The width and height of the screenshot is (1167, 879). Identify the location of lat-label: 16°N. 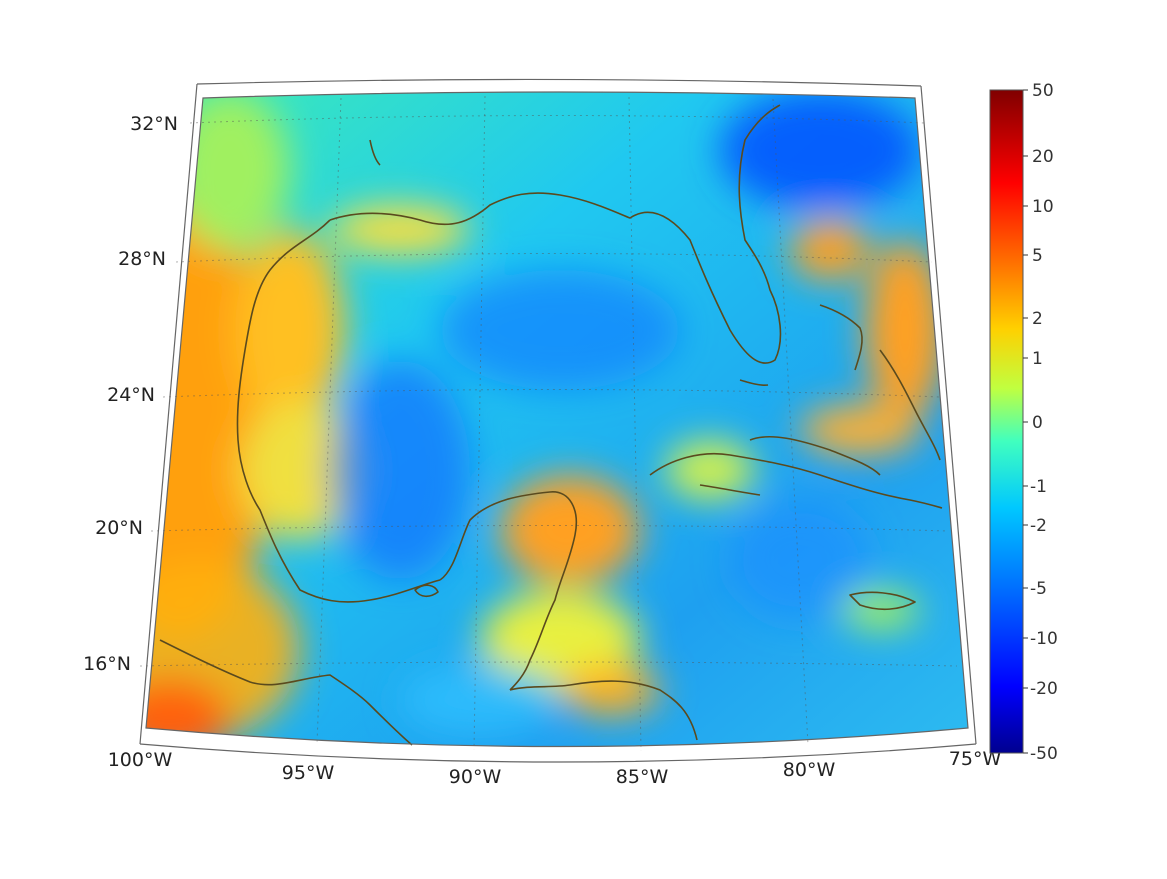
(107, 664).